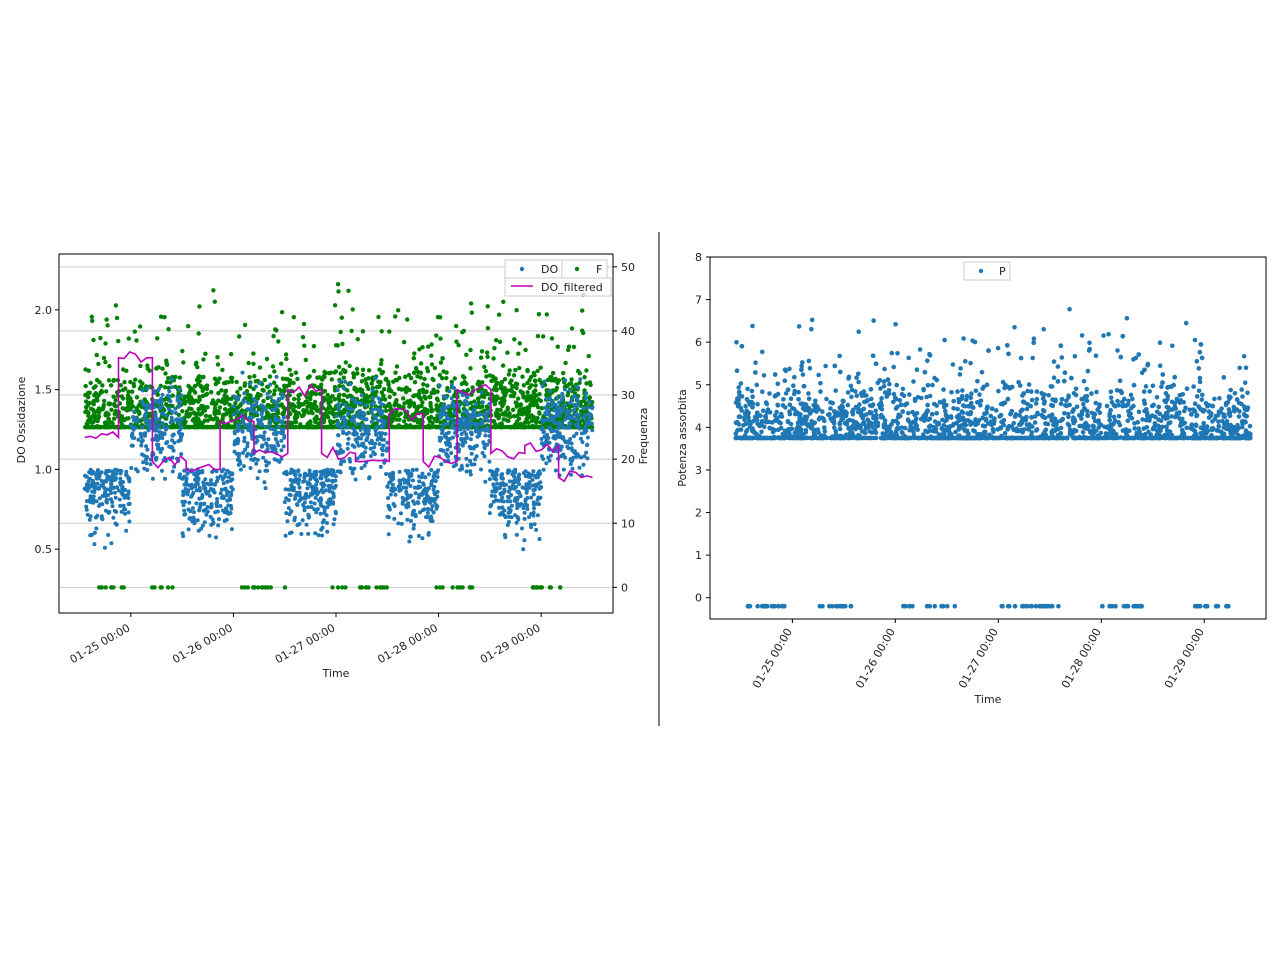  What do you see at coordinates (577, 269) in the screenshot?
I see `legend-marker-f` at bounding box center [577, 269].